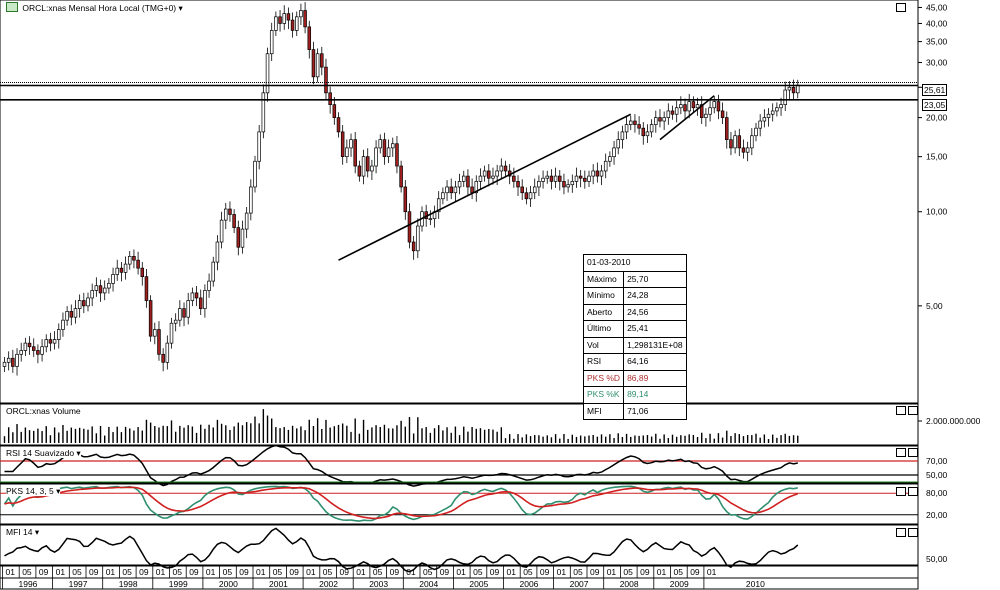 The width and height of the screenshot is (1000, 590). I want to click on price-tag-lower: 23,05, so click(935, 105).